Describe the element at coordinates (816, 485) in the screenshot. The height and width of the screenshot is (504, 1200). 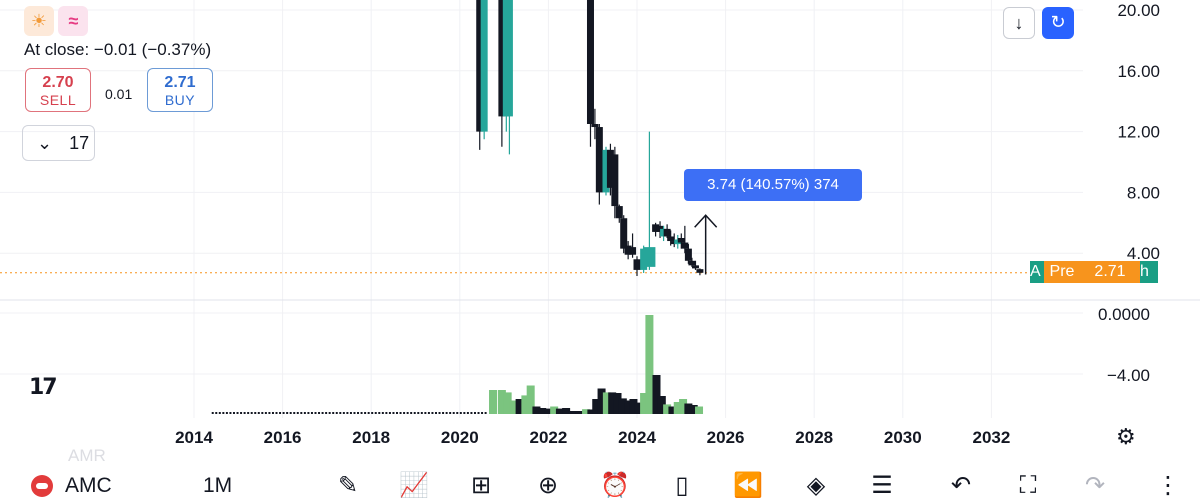
I see `layers-icon: ◈` at that location.